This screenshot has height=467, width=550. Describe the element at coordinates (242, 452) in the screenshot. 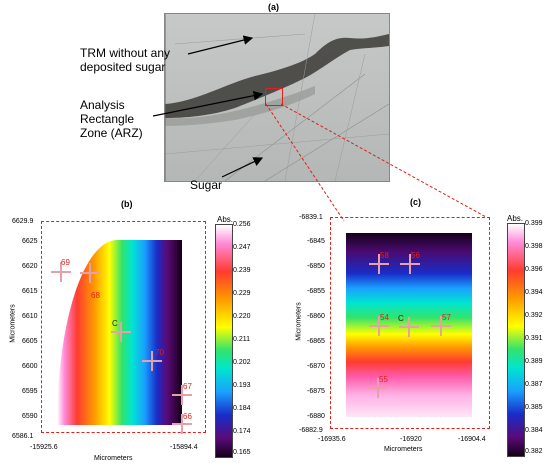

I see `map-b-colorbar-tick: 0.165` at that location.